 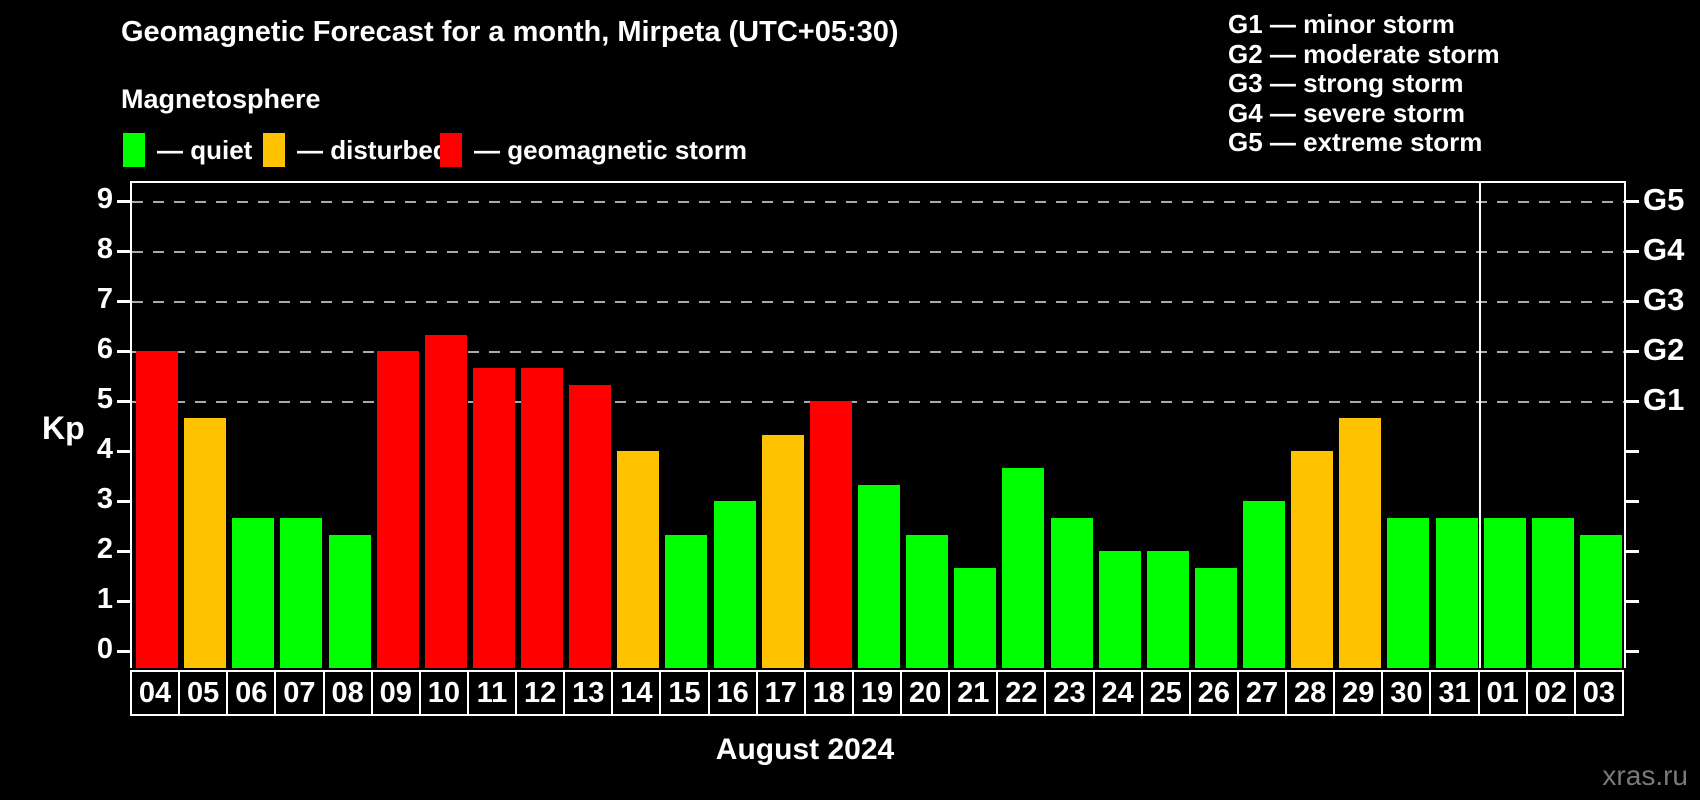 What do you see at coordinates (104, 599) in the screenshot?
I see `y-axis-label-1: 1` at bounding box center [104, 599].